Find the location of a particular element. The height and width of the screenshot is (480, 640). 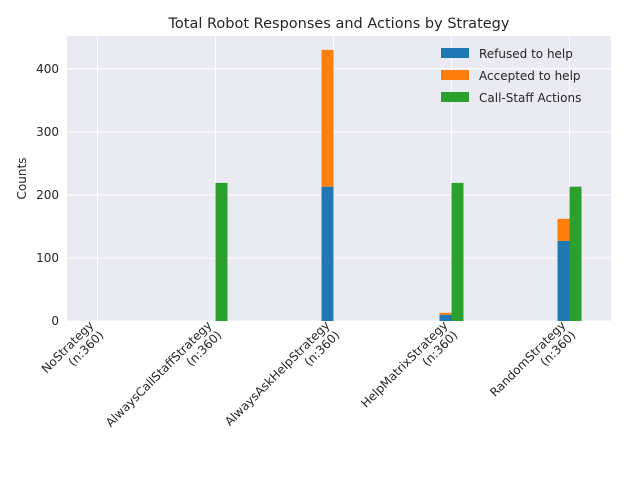

y-axis-label: Counts is located at coordinates (22, 179).